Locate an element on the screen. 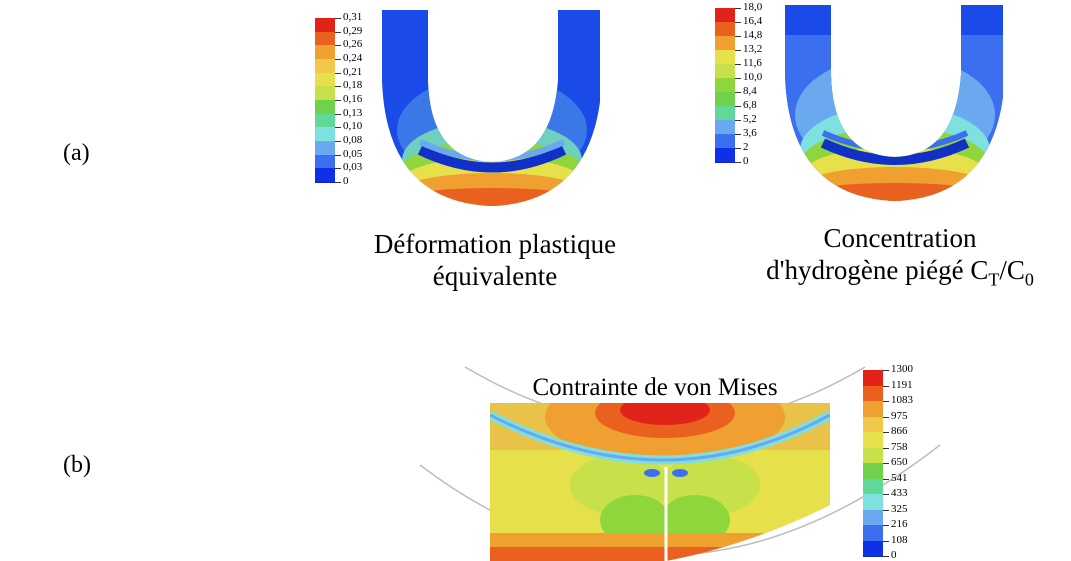 The image size is (1071, 561). legend-von-mises: 1300 1191 1083 975 866 758 650 541 433 325 216 108 0 is located at coordinates (893, 462).